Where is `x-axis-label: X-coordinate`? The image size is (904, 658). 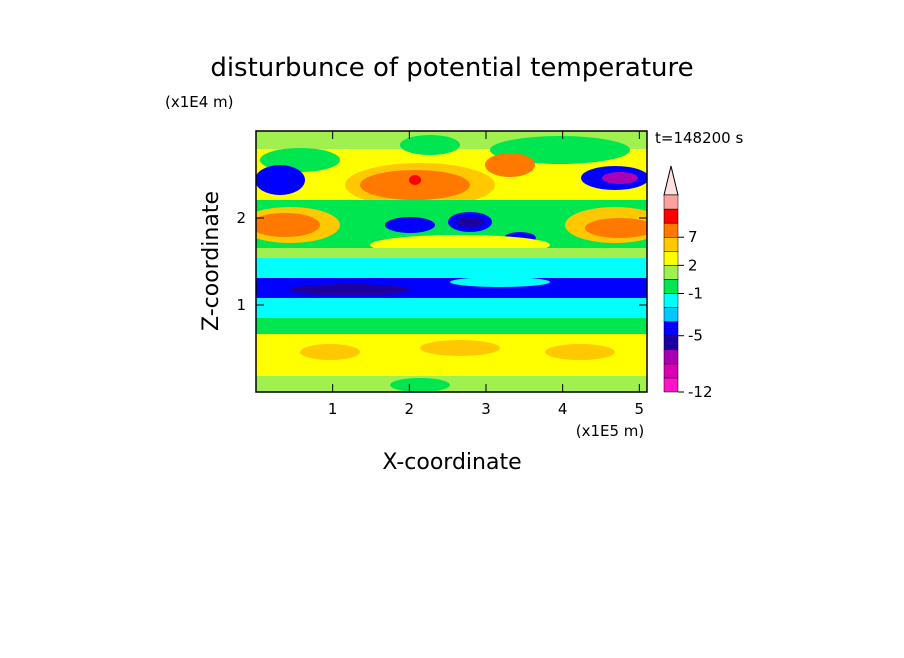
x-axis-label: X-coordinate is located at coordinates (451, 462).